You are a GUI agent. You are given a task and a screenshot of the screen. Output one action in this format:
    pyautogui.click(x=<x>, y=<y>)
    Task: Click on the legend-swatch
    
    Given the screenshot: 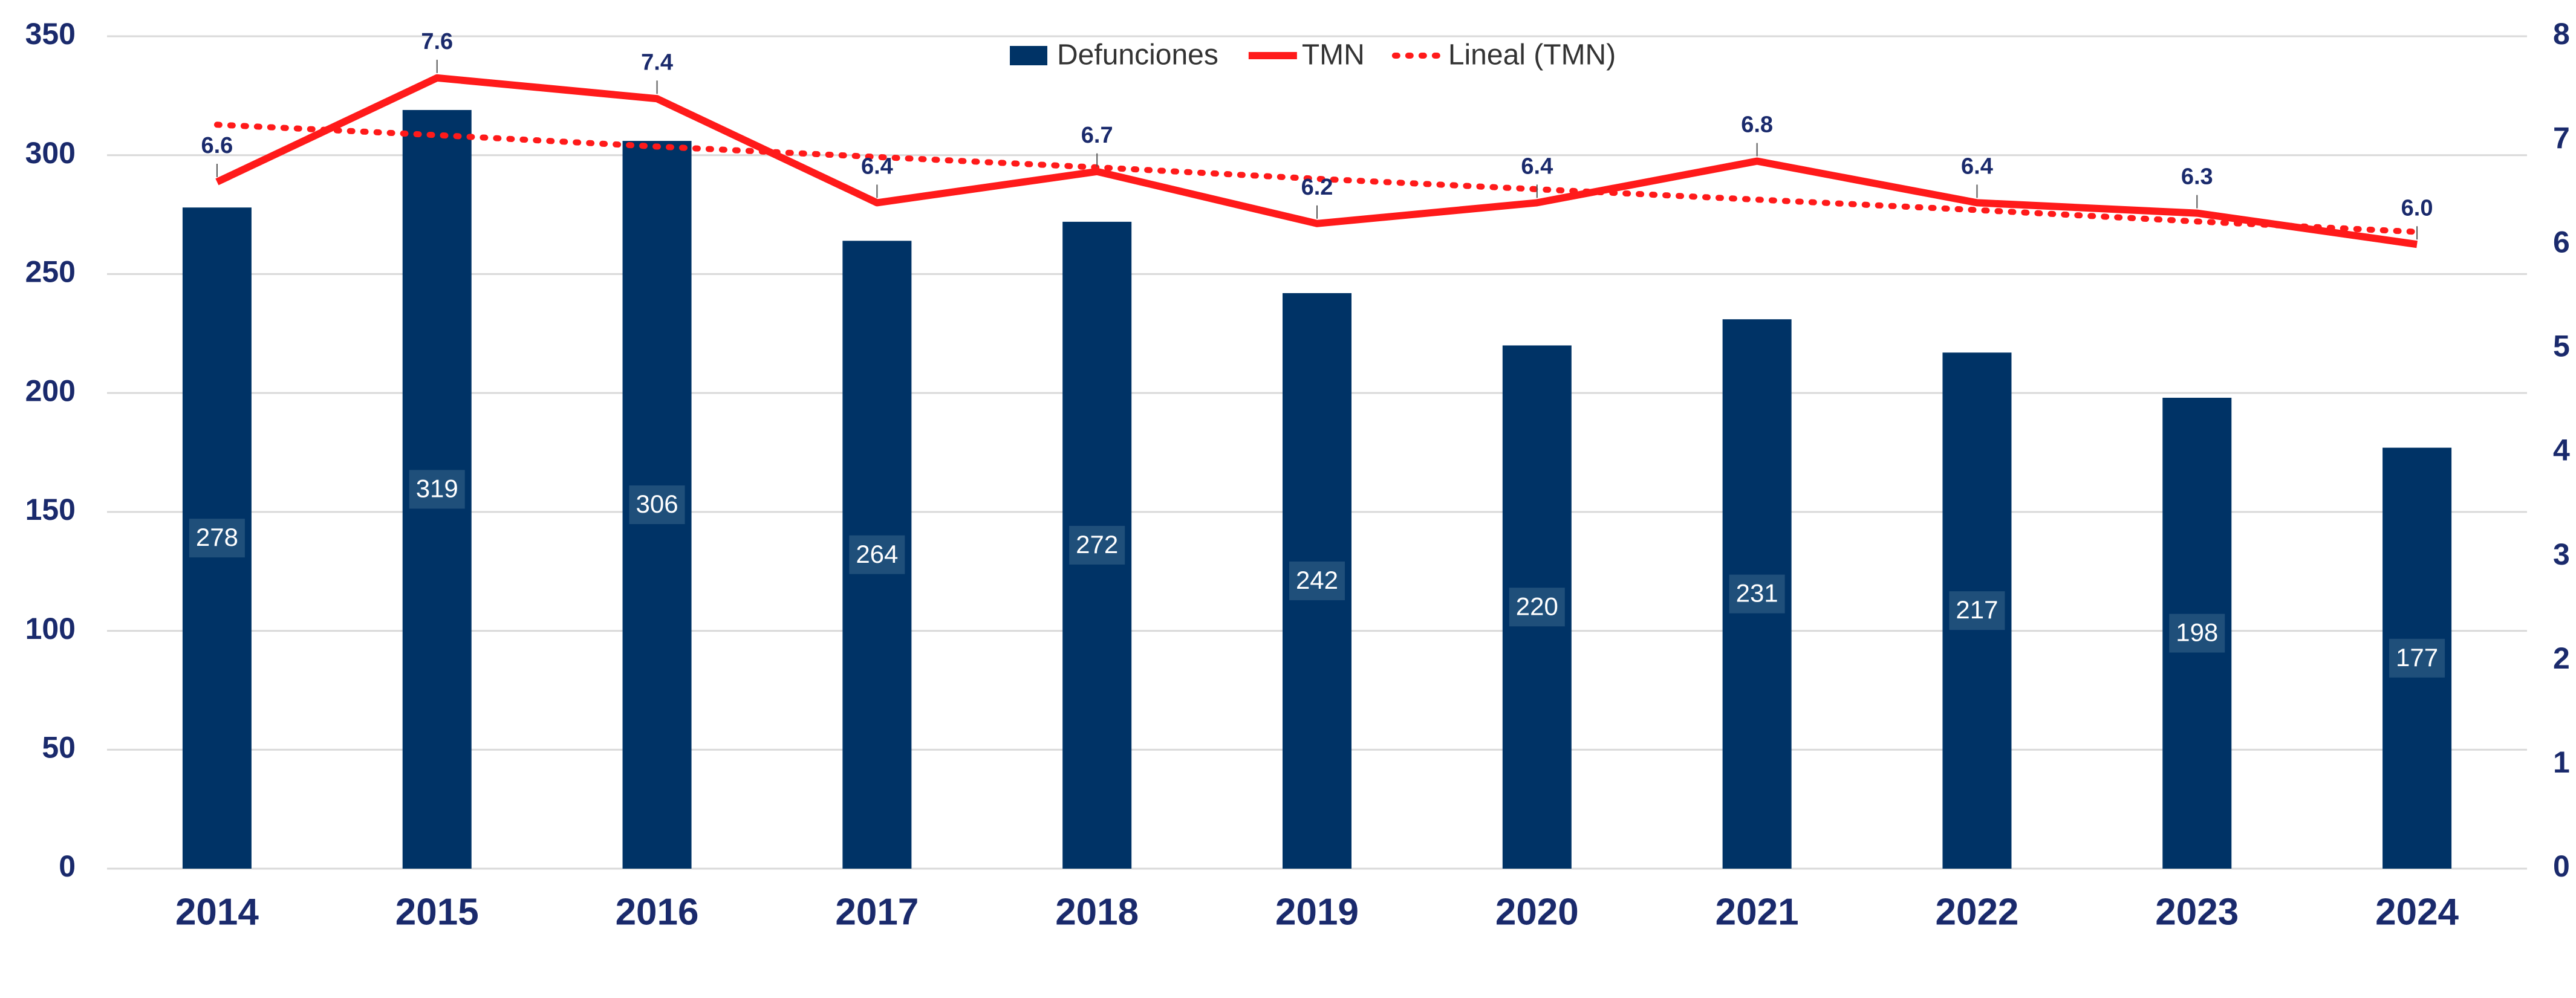 What is the action you would take?
    pyautogui.click(x=1028, y=55)
    